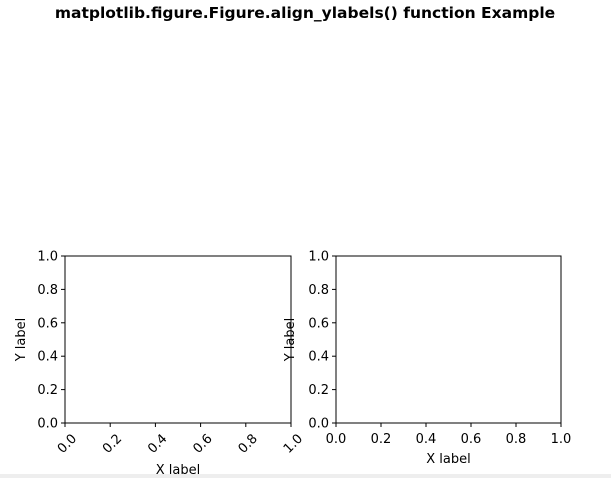  What do you see at coordinates (305, 476) in the screenshot?
I see `bottom-strip` at bounding box center [305, 476].